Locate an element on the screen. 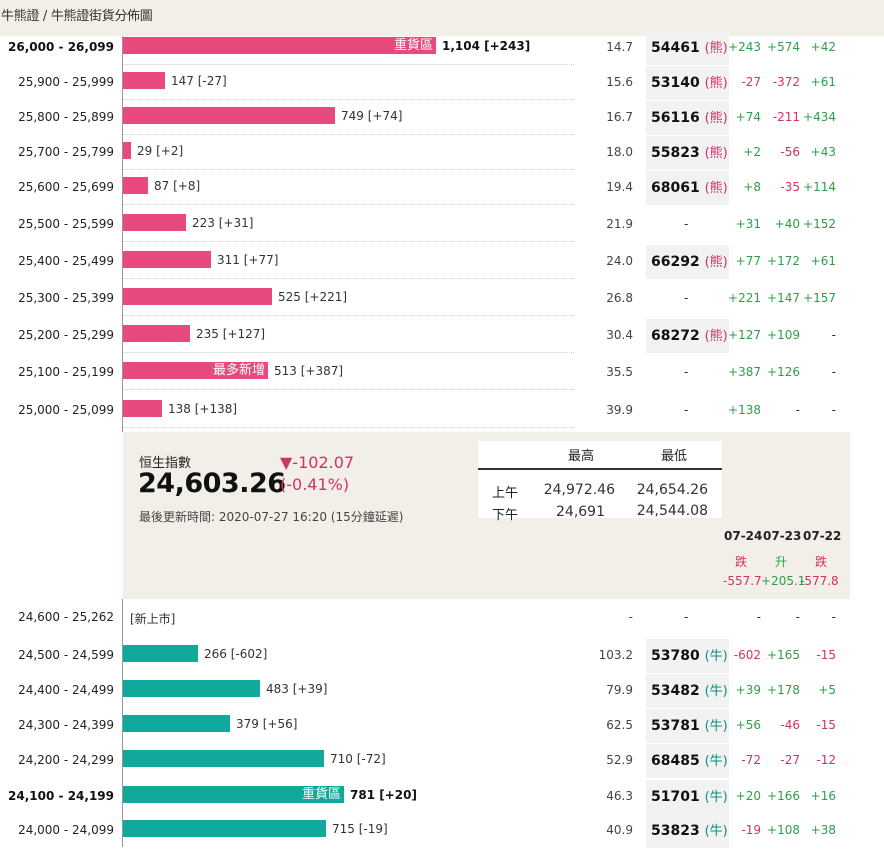 This screenshot has height=849, width=884. bar-value-label: 29 [+2] is located at coordinates (160, 151).